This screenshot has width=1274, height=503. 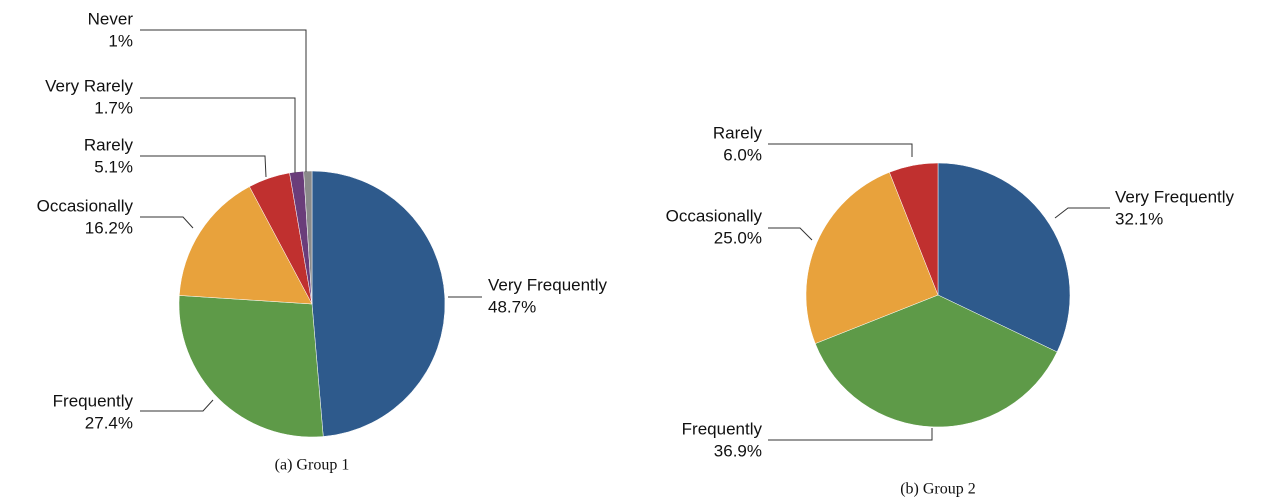 I want to click on slice-value-label: 32.1%, so click(x=1139, y=218).